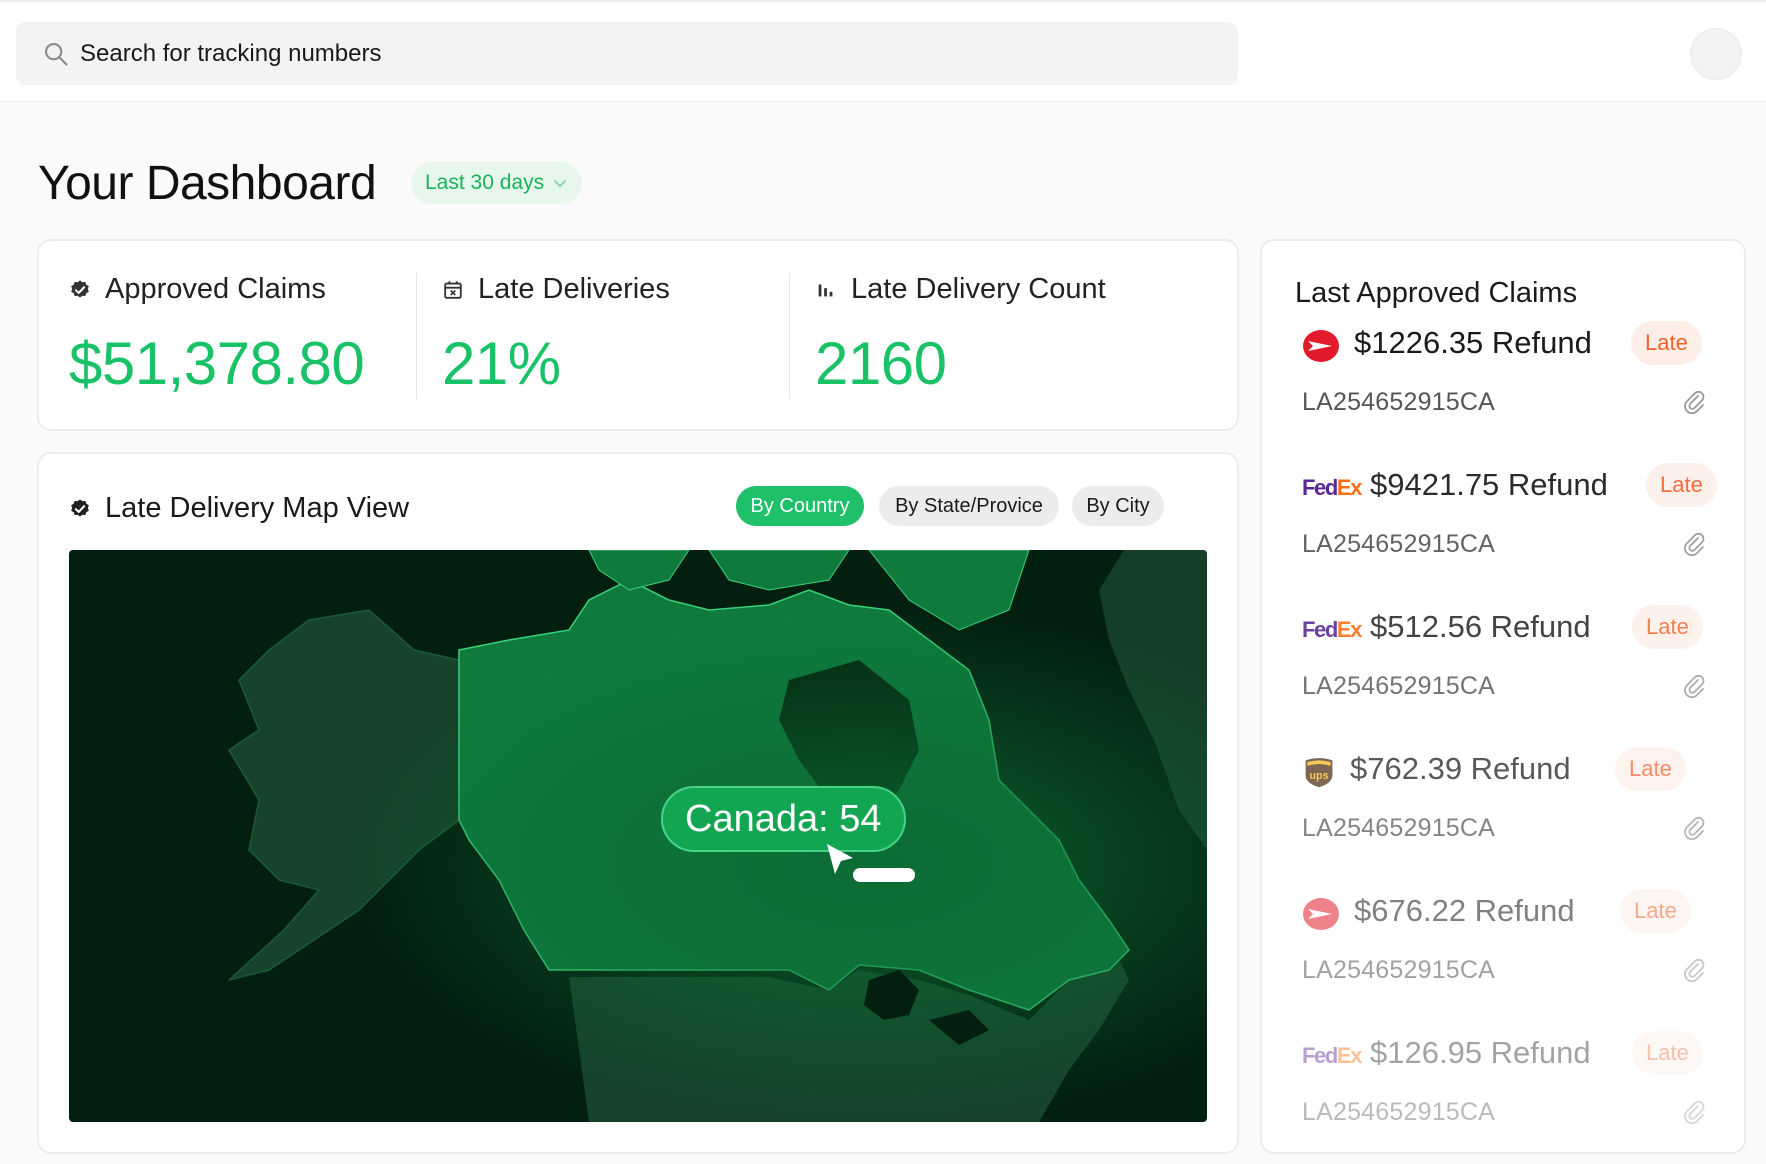  Describe the element at coordinates (257, 508) in the screenshot. I see `map-title-label: Late Delivery Map View` at that location.